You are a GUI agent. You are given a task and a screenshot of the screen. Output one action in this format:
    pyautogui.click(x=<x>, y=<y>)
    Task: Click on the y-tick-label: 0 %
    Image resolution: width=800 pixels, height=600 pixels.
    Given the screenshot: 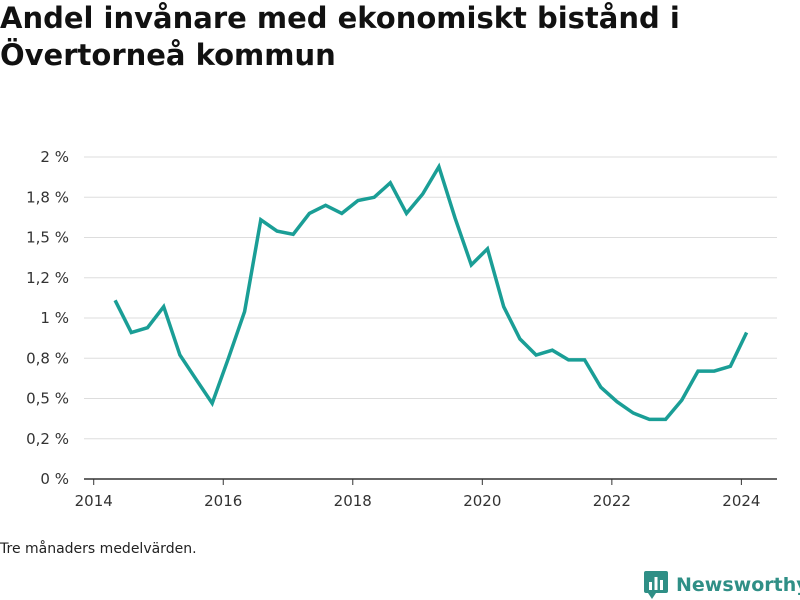 What is the action you would take?
    pyautogui.click(x=54, y=479)
    